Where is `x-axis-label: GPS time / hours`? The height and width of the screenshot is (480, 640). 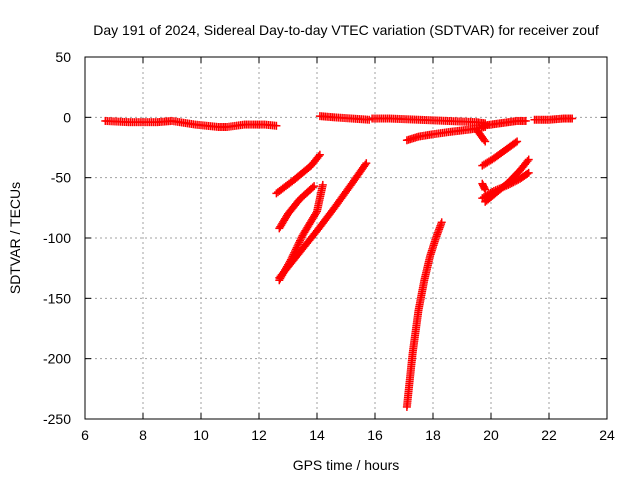
x-axis-label: GPS time / hours is located at coordinates (346, 465).